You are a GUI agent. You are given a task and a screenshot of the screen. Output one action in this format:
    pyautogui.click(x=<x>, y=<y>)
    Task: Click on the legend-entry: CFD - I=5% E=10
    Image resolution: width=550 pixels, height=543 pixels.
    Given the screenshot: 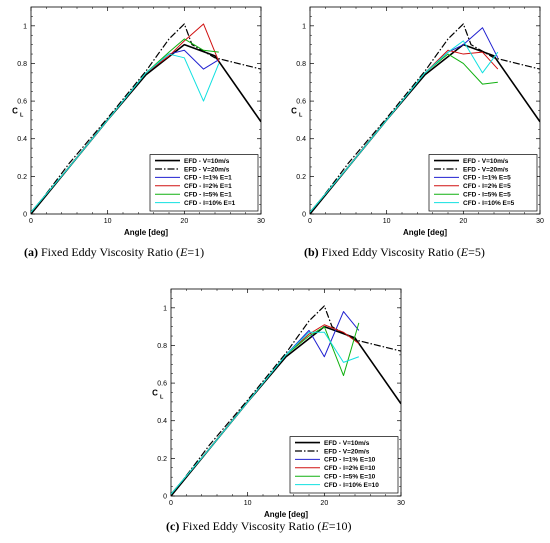 What is the action you would take?
    pyautogui.click(x=350, y=477)
    